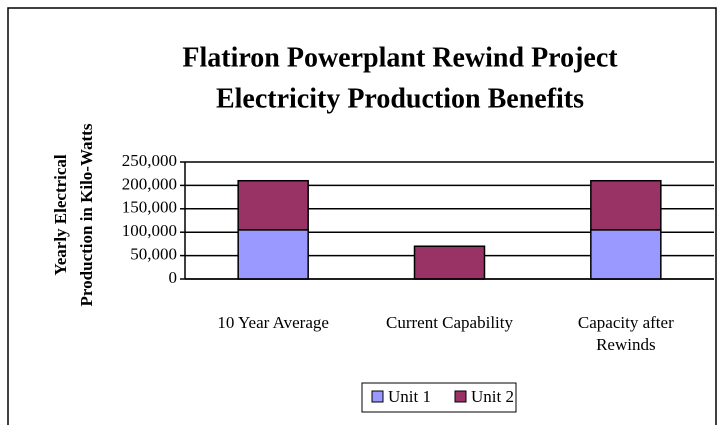 The width and height of the screenshot is (725, 425). What do you see at coordinates (273, 322) in the screenshot?
I see `x-tick-label: 10 Year Average` at bounding box center [273, 322].